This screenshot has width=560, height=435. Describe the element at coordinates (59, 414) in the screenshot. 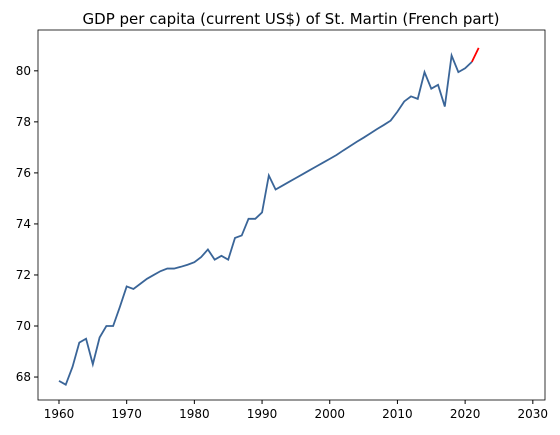

I see `x-tick-label: 1960` at that location.